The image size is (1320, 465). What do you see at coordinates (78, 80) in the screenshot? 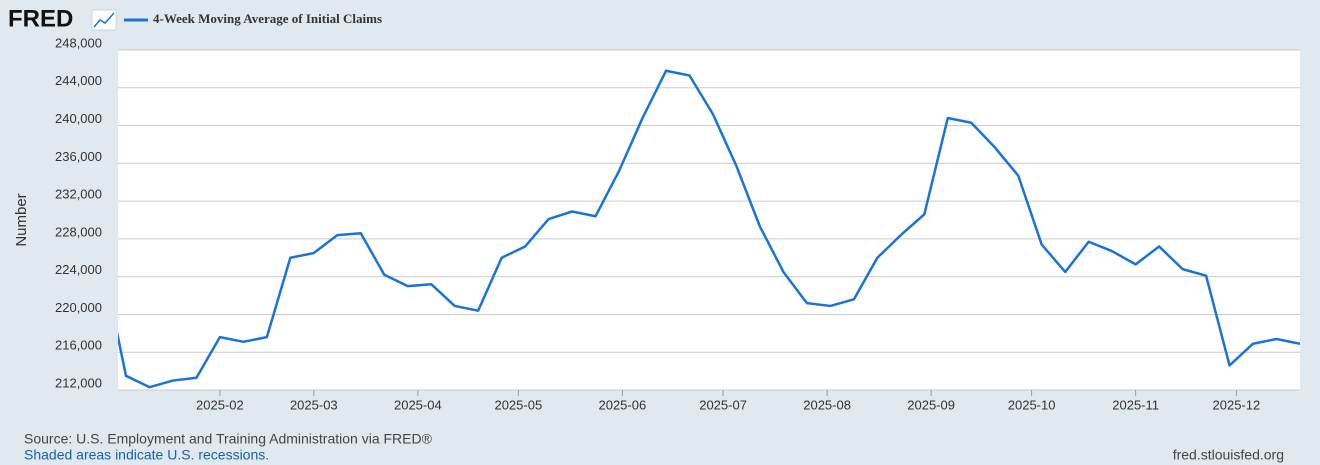
I see `y-tick-label: 244,000` at bounding box center [78, 80].